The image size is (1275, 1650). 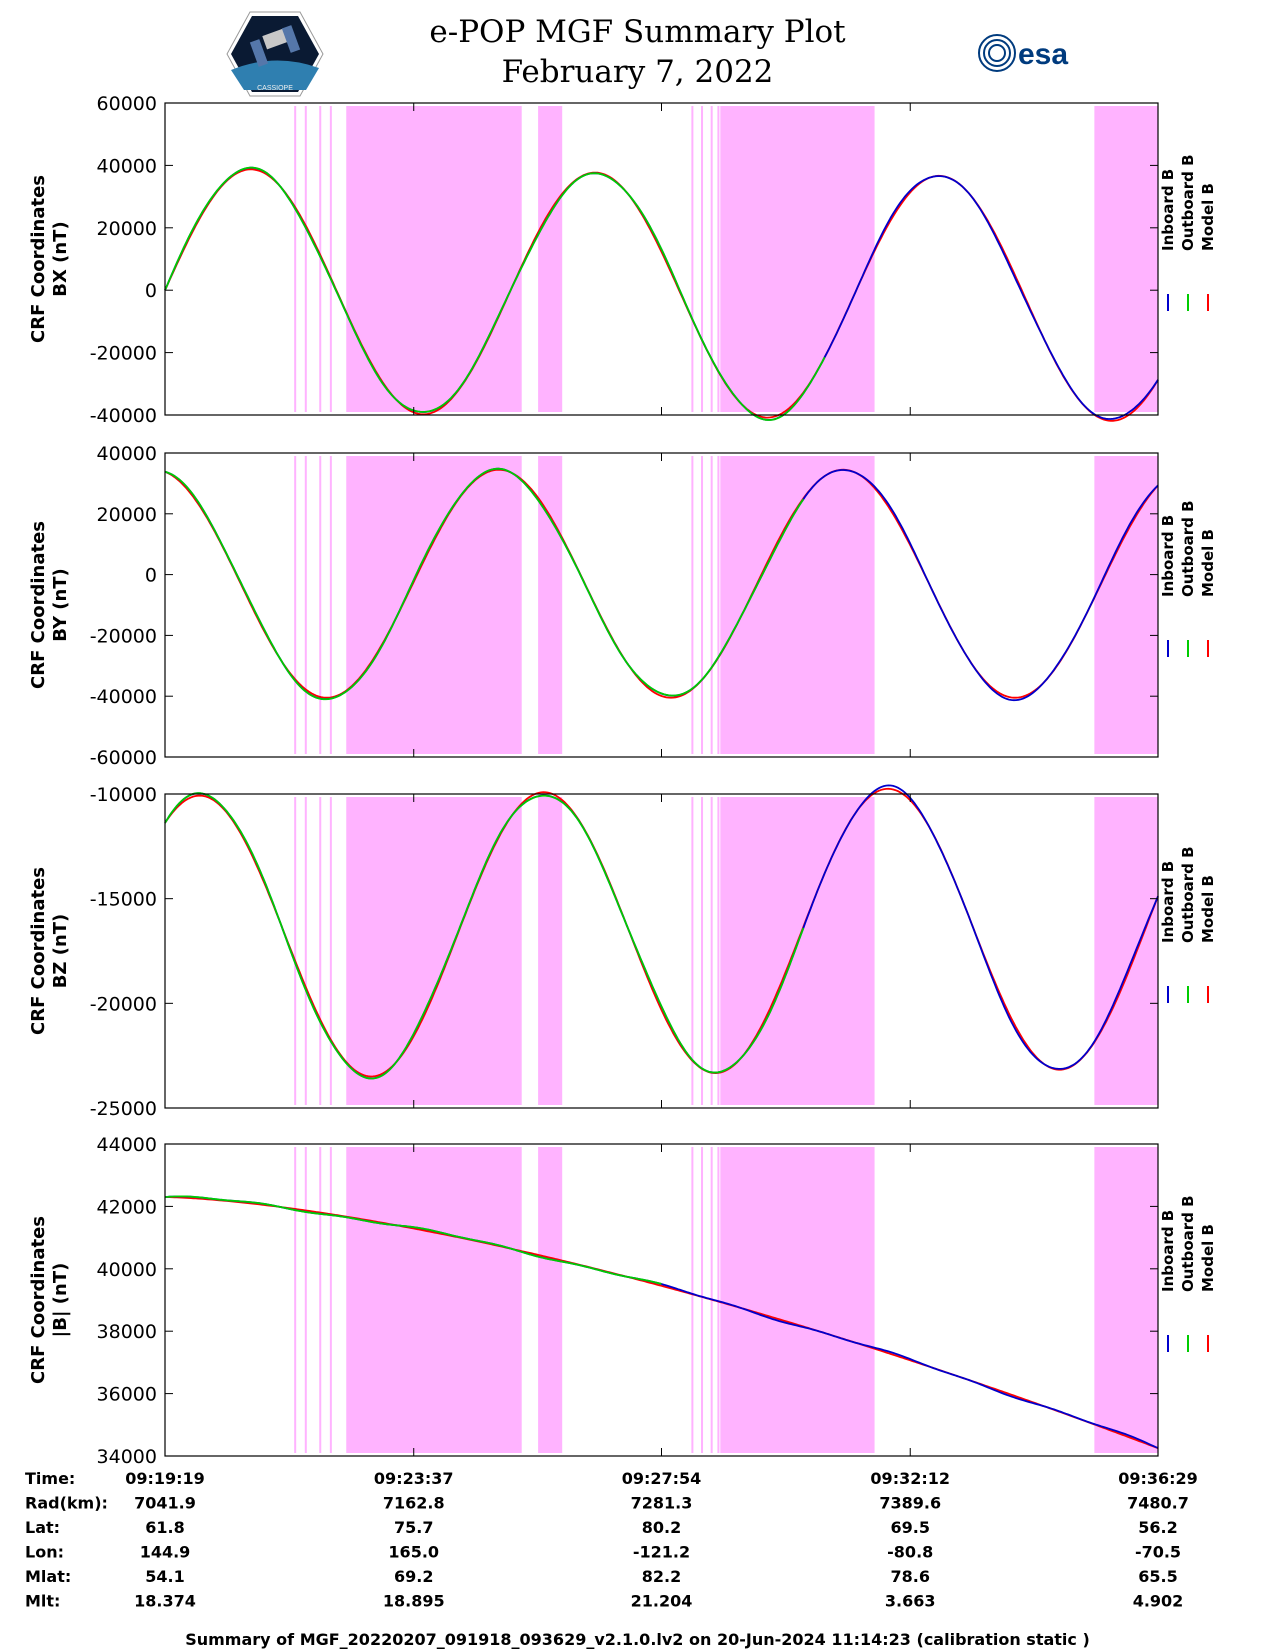 I want to click on ephemeris-value: 61.8, so click(x=164, y=1527).